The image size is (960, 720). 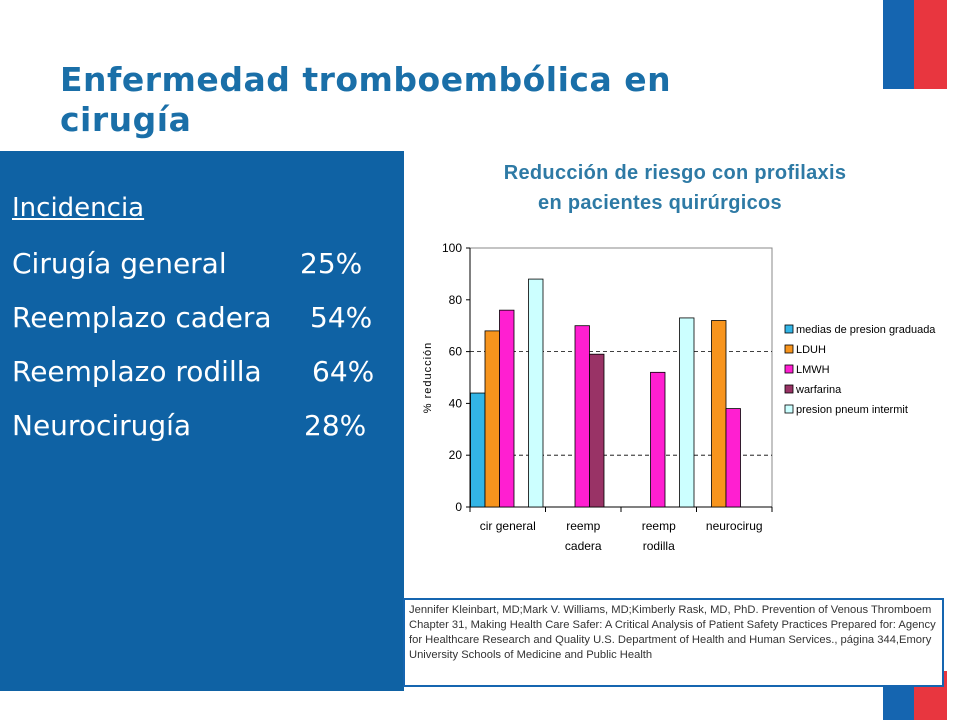 What do you see at coordinates (456, 455) in the screenshot?
I see `y-tick-label: 20` at bounding box center [456, 455].